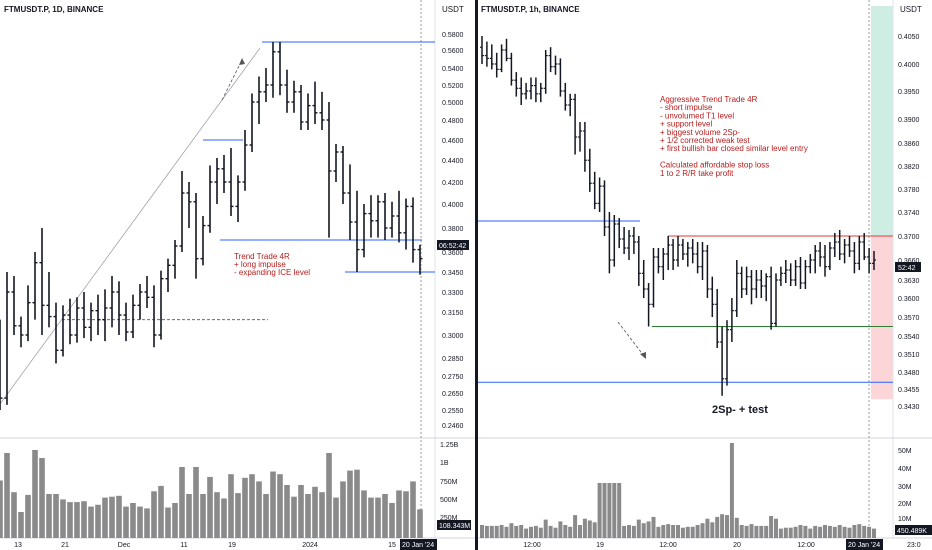  What do you see at coordinates (453, 313) in the screenshot?
I see `daily-price-tick: 0.3150` at bounding box center [453, 313].